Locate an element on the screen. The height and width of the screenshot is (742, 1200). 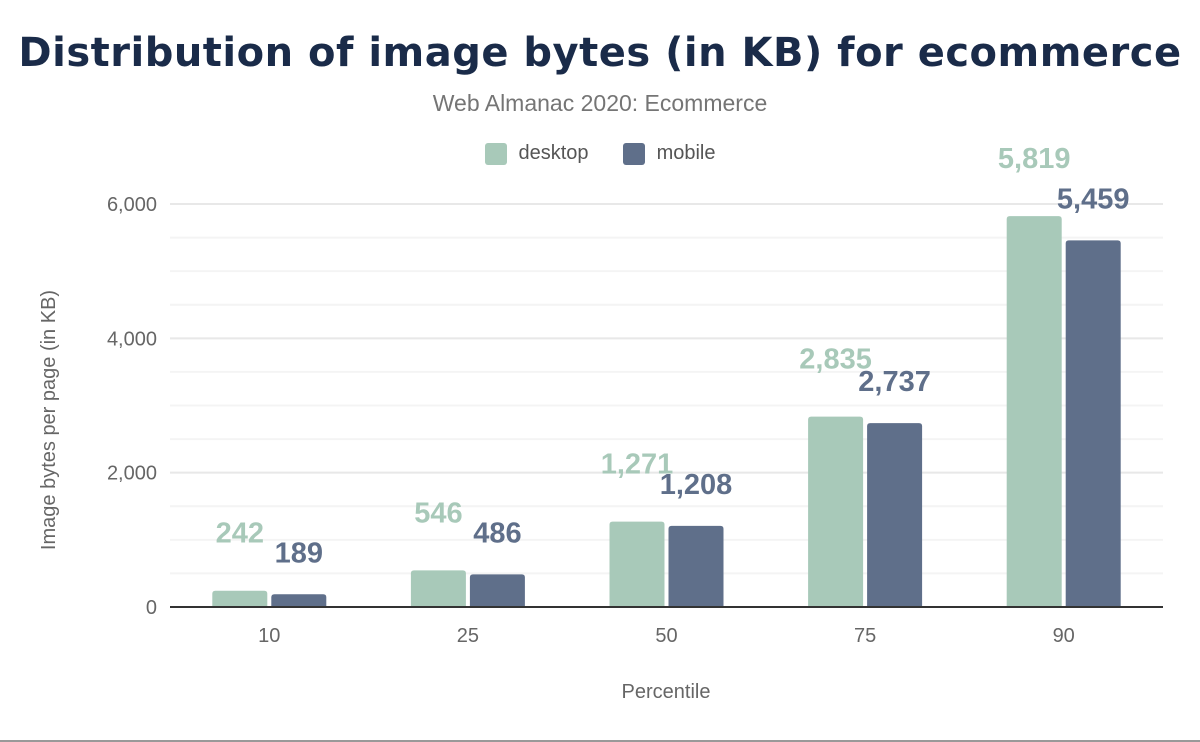
y-axis-title: Image bytes per page (in KB) is located at coordinates (49, 420).